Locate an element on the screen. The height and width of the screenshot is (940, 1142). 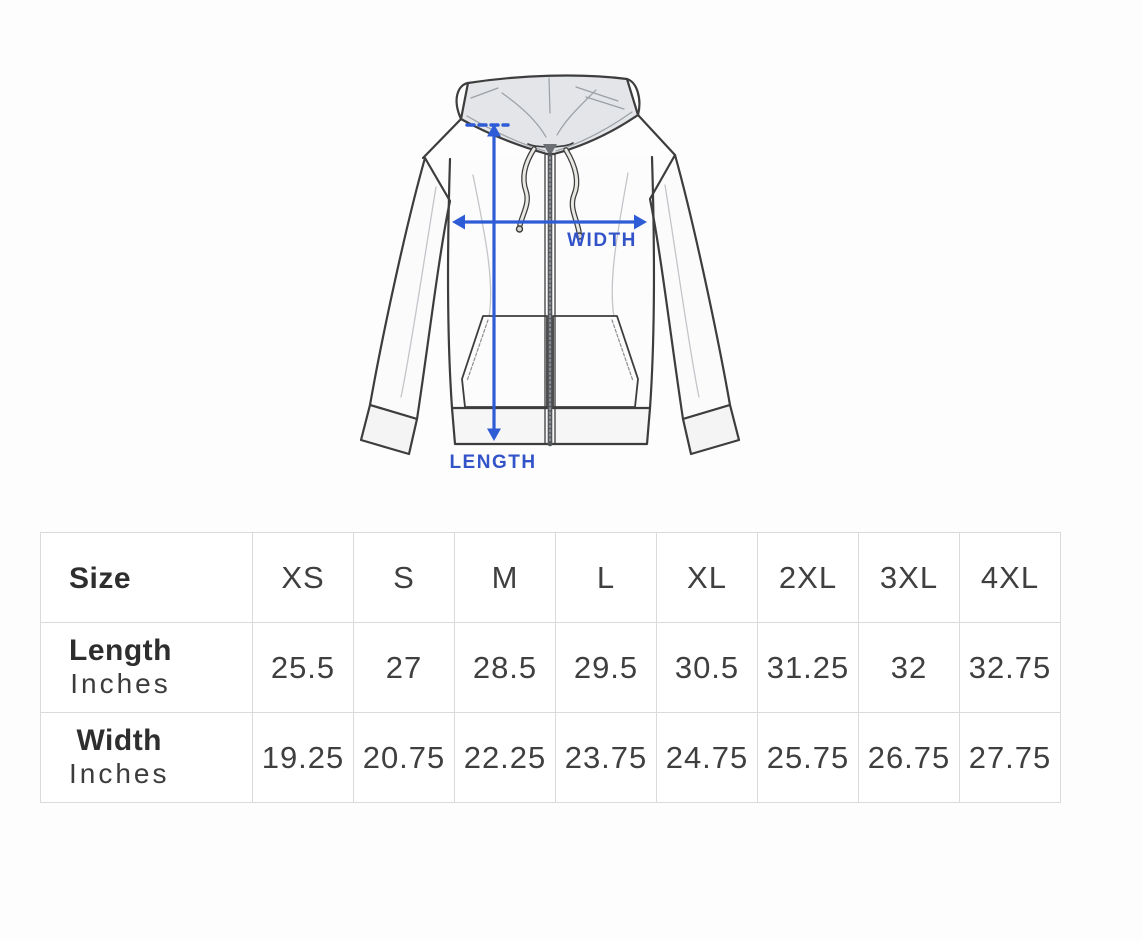
width-value-m: 22.25 is located at coordinates (505, 757).